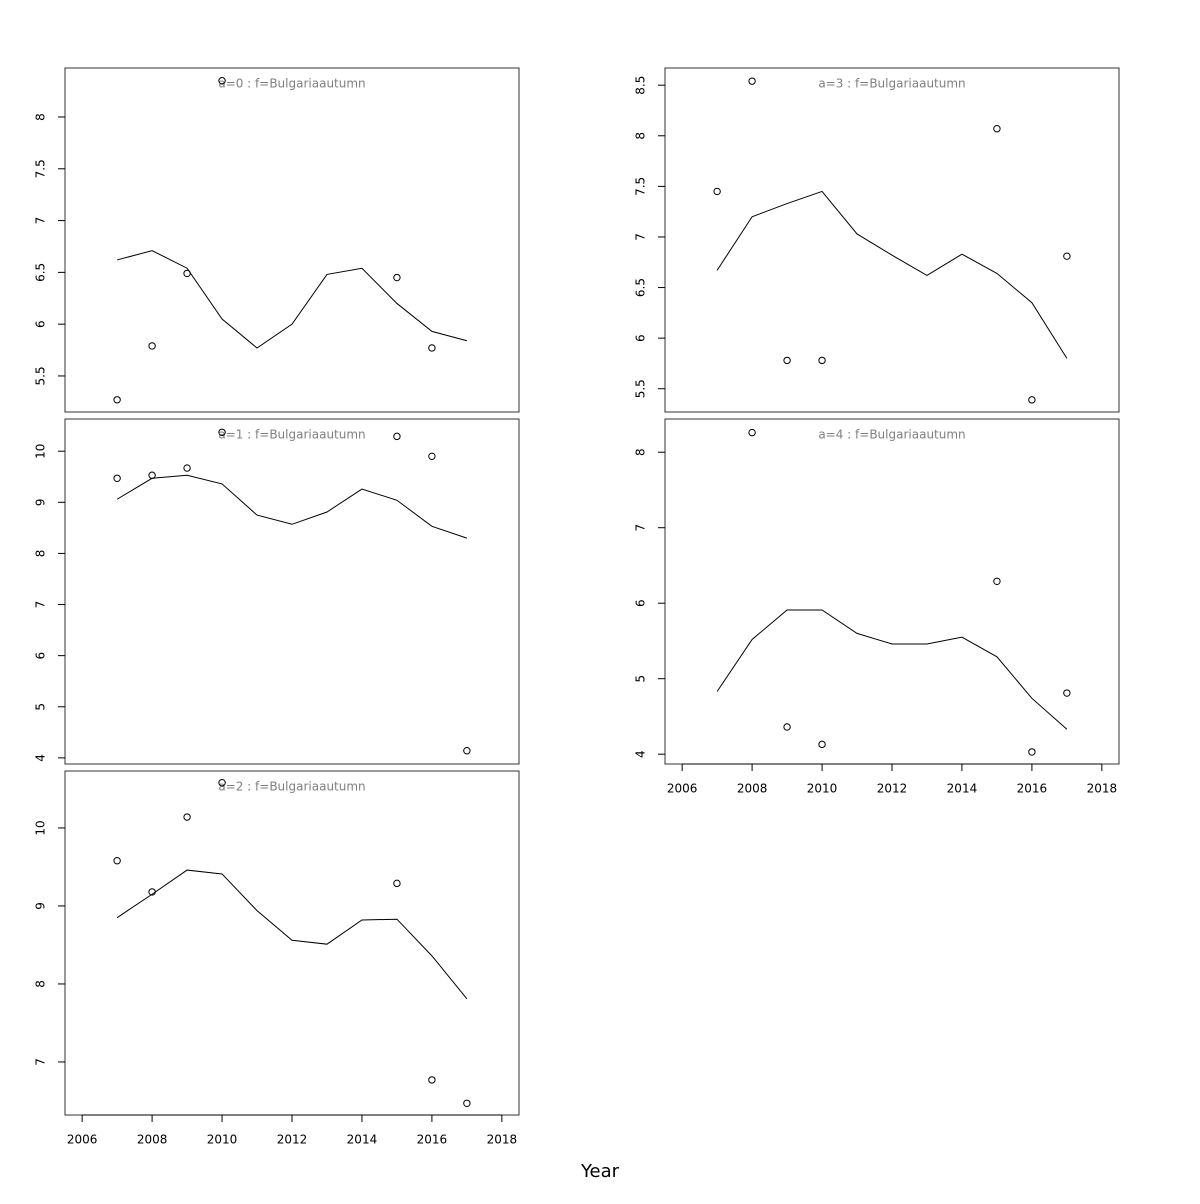  I want to click on y-tick-label: 8.5, so click(641, 85).